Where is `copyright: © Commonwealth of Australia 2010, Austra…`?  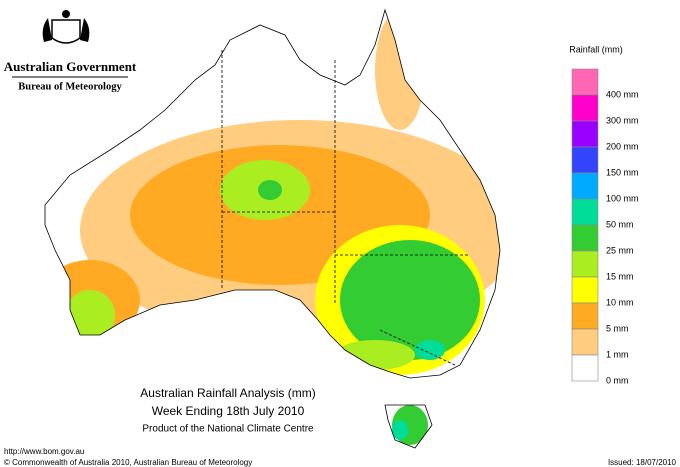
copyright: © Commonwealth of Australia 2010, Austra… is located at coordinates (128, 462).